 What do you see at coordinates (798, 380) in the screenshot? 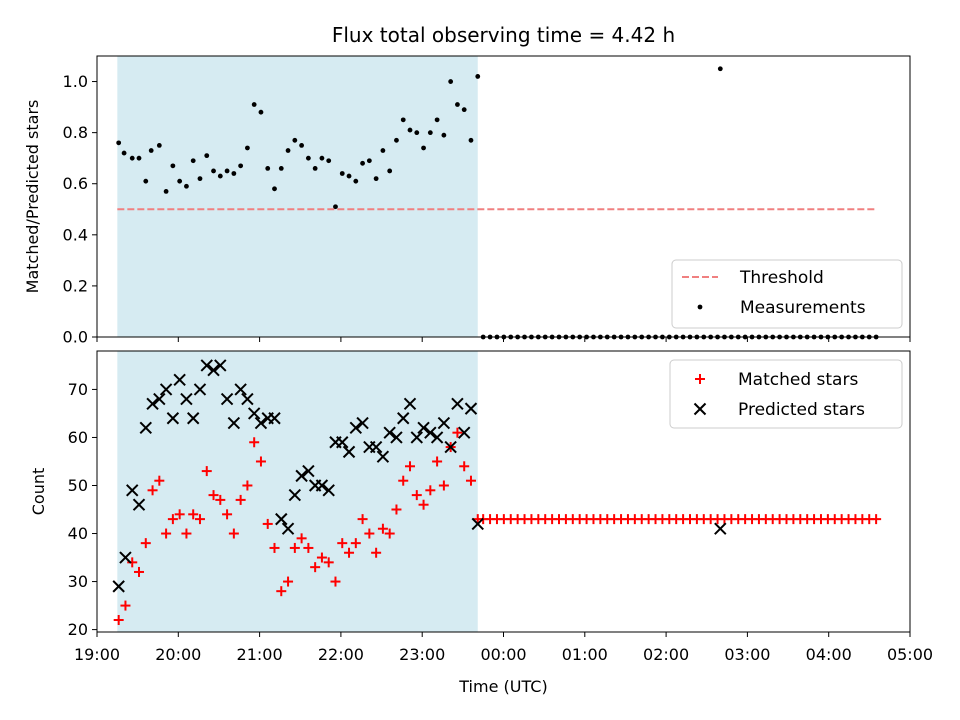
I see `legend-matched-label: Matched stars` at bounding box center [798, 380].